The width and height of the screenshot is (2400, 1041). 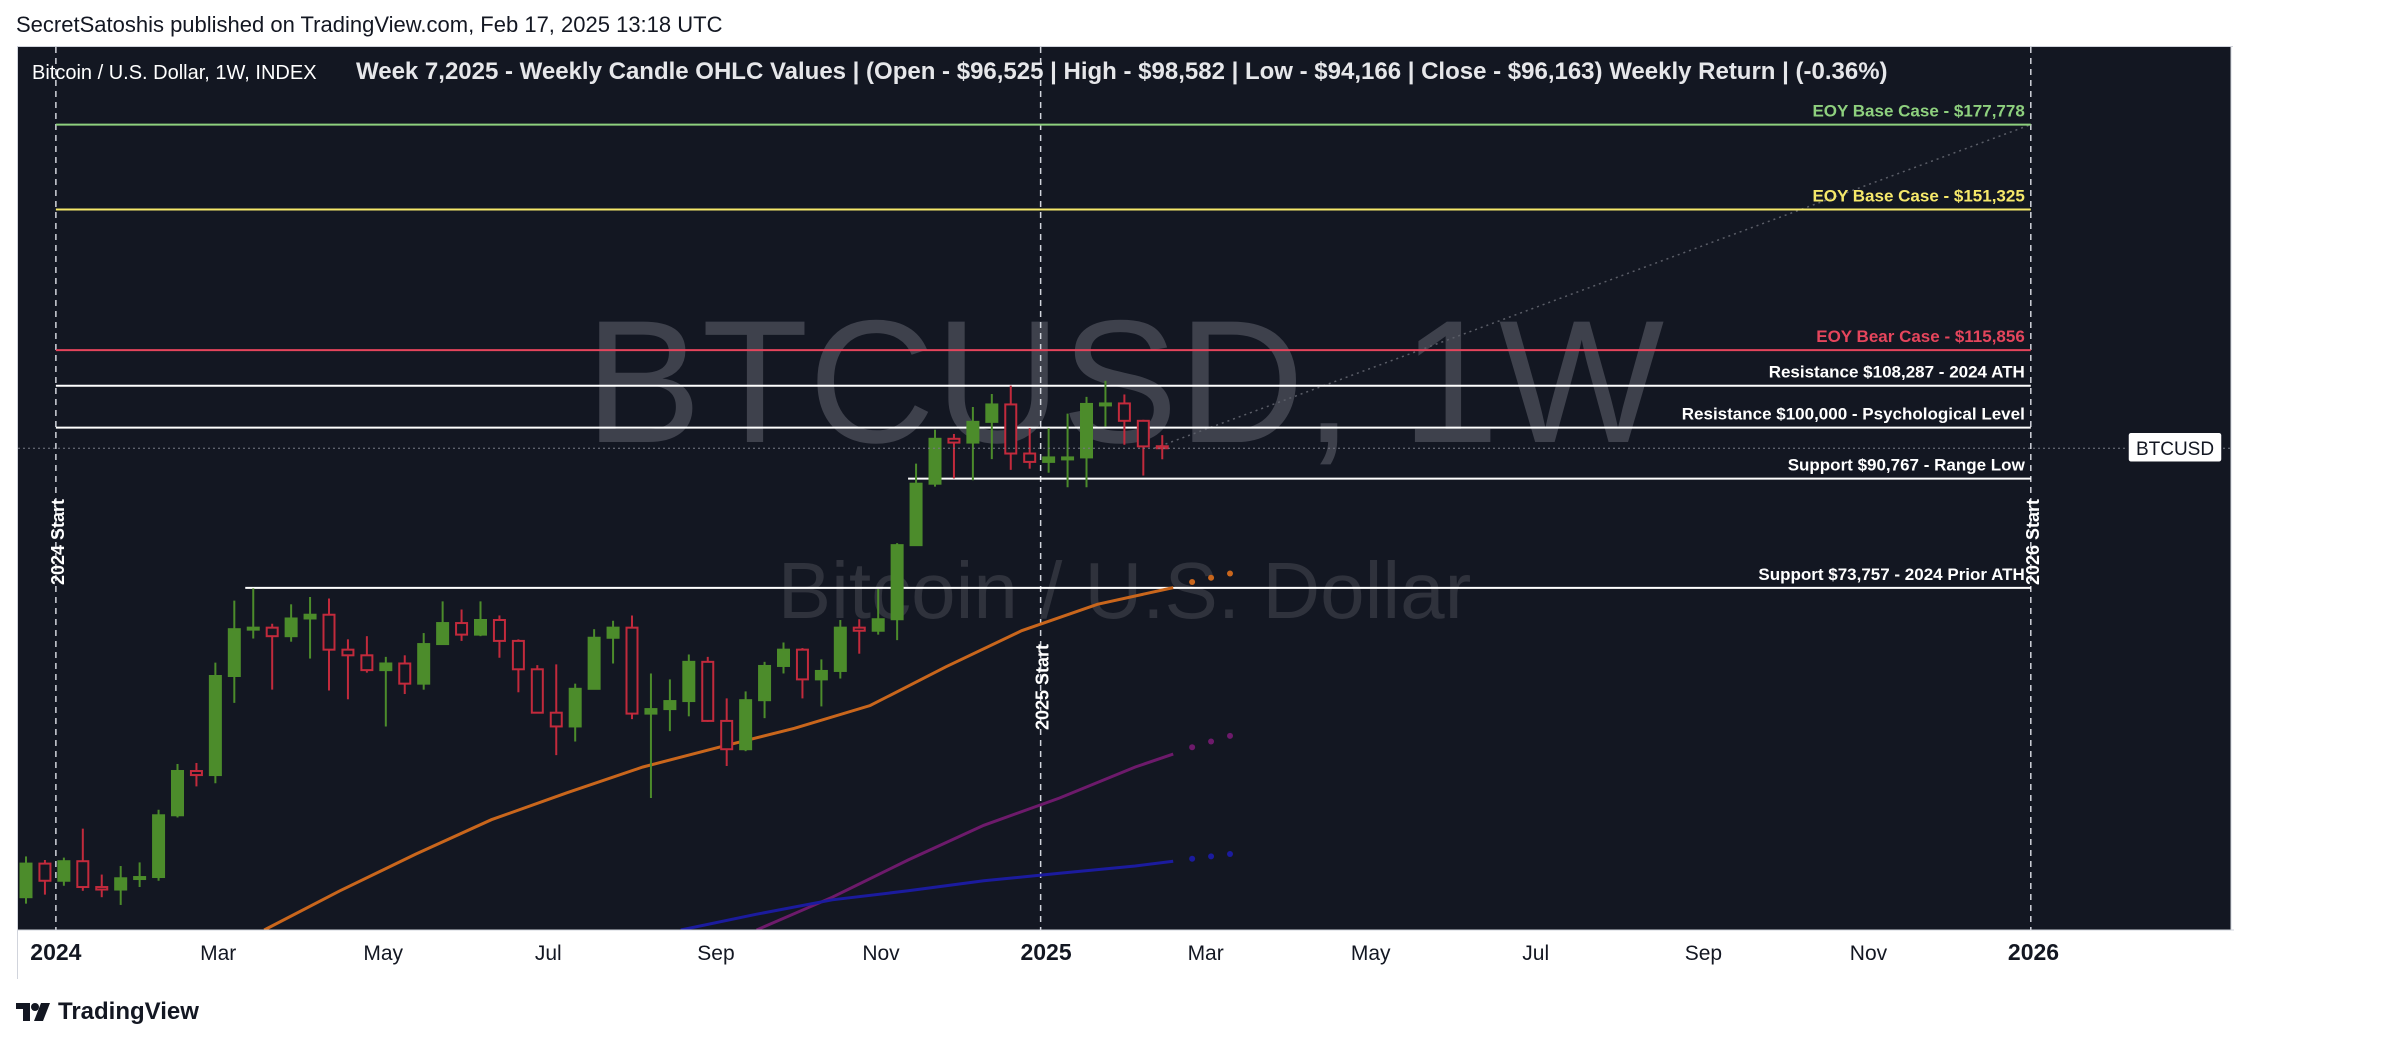 I want to click on time-tick-label: Sep, so click(x=1703, y=953).